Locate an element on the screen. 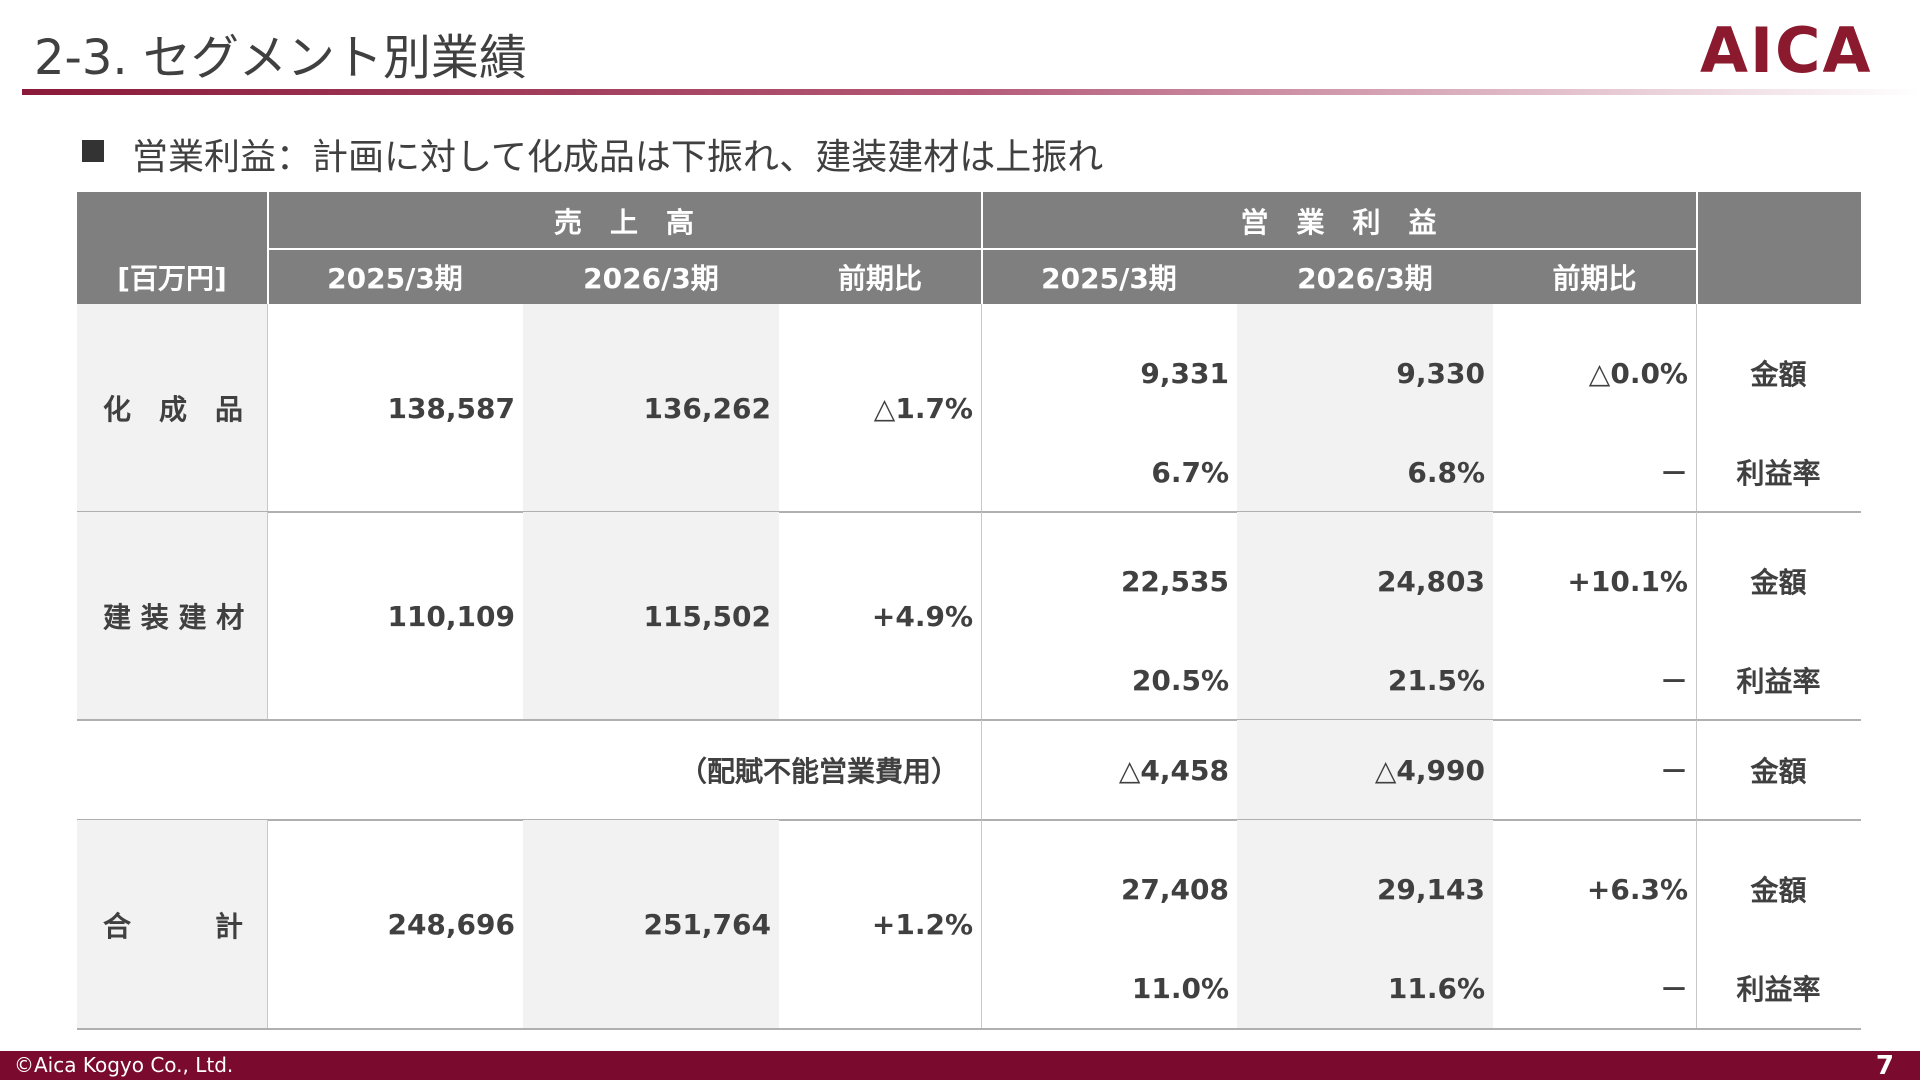  profit-cell: 27,408 is located at coordinates (1174, 889).